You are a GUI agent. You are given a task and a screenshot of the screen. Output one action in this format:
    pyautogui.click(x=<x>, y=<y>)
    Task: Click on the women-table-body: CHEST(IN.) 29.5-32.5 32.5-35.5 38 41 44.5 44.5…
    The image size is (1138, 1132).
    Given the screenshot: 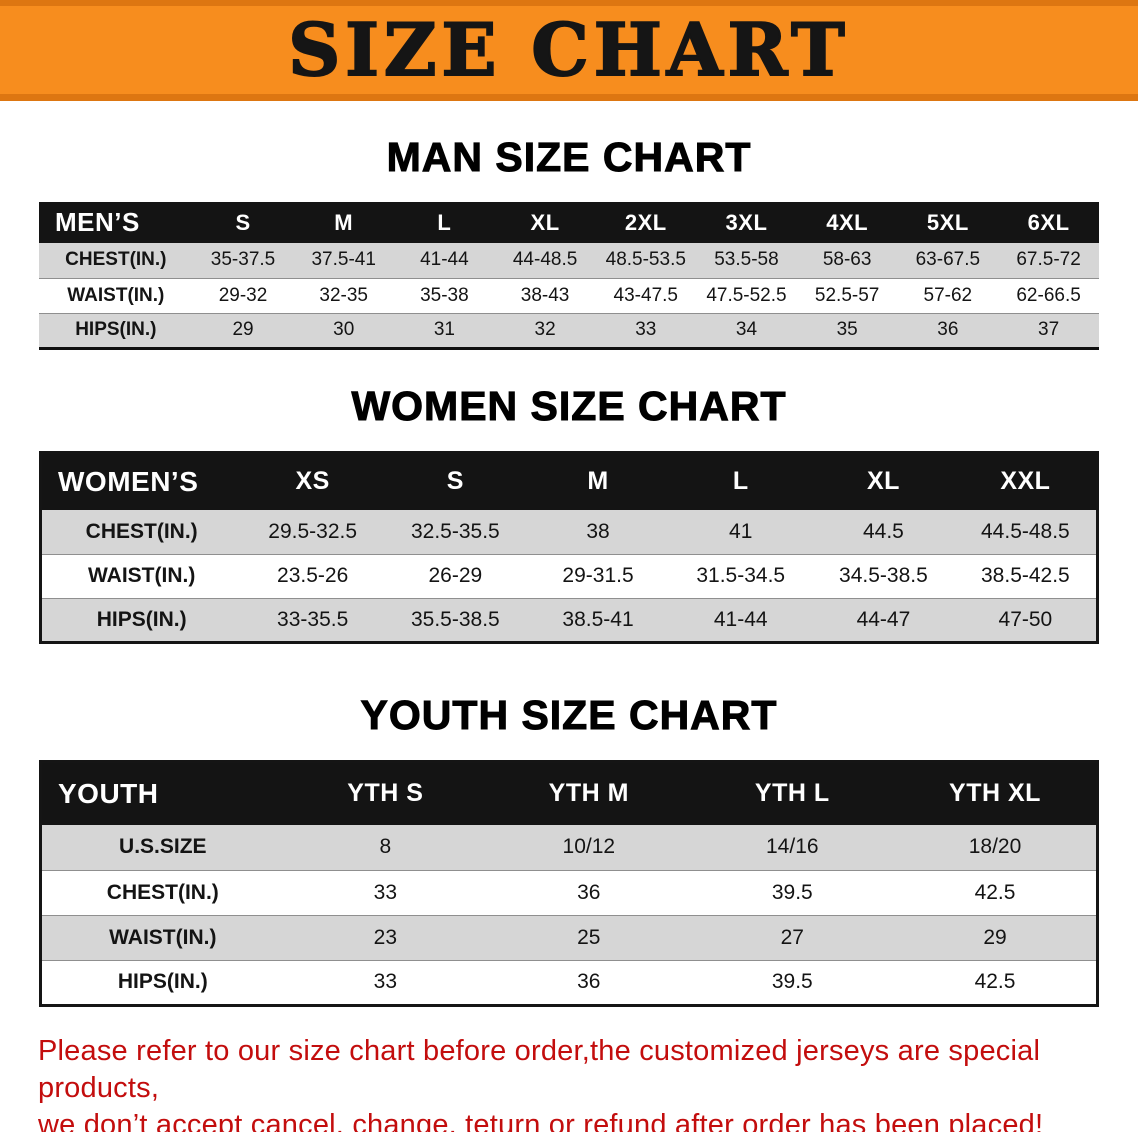 What is the action you would take?
    pyautogui.click(x=569, y=576)
    